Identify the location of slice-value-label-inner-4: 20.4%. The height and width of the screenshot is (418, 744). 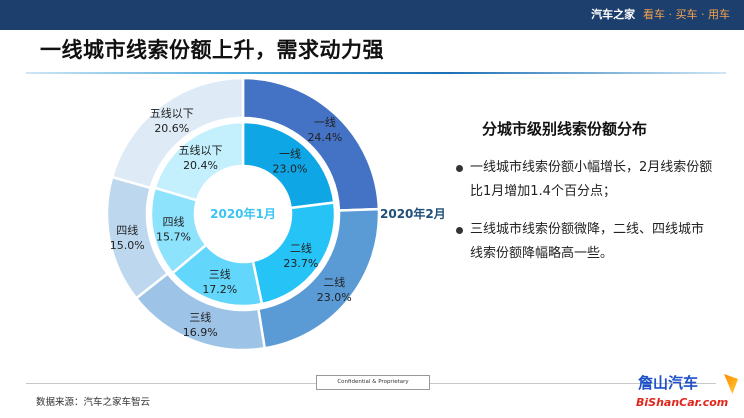
(200, 165).